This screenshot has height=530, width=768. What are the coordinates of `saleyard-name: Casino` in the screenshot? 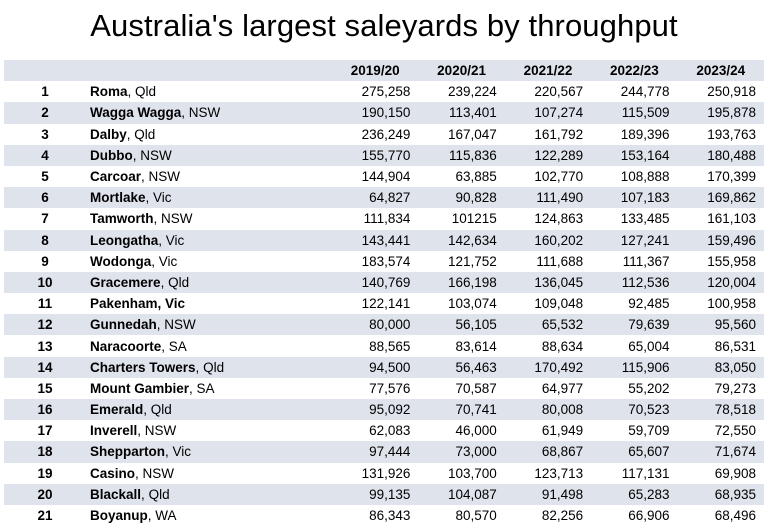 It's located at (113, 473).